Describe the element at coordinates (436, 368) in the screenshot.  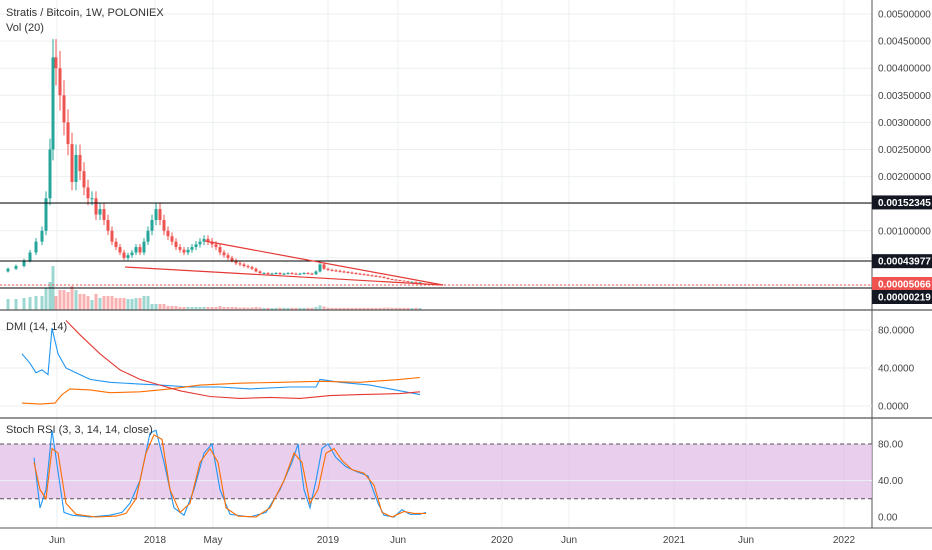
I see `dmi-grid` at that location.